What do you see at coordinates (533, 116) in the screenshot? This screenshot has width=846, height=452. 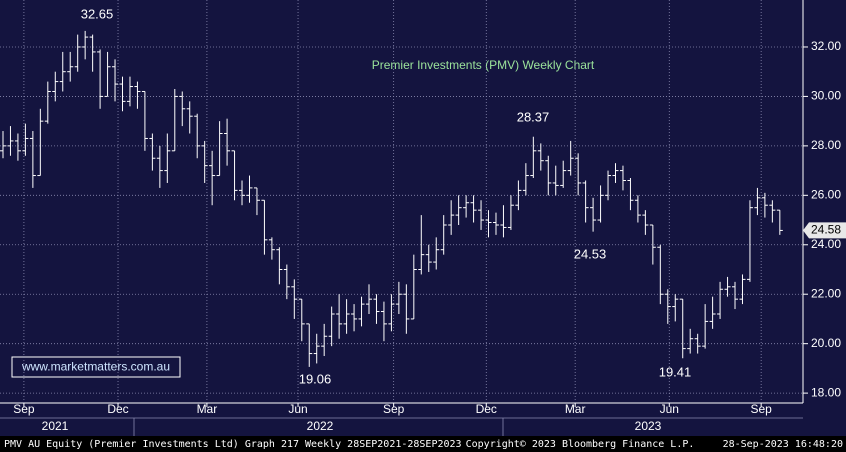 I see `annotation: 28.37` at bounding box center [533, 116].